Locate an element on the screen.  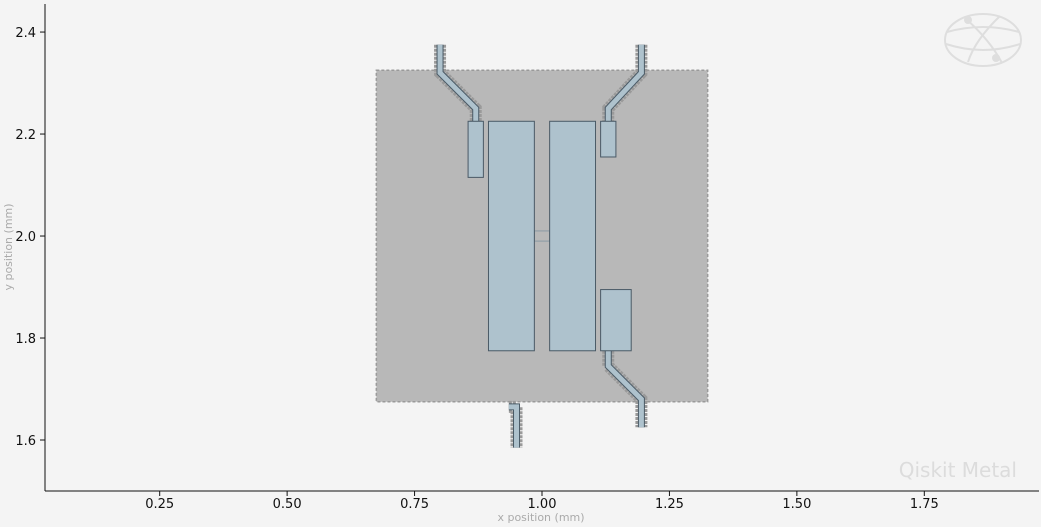
x-tick-label: 1.75 is located at coordinates (924, 504).